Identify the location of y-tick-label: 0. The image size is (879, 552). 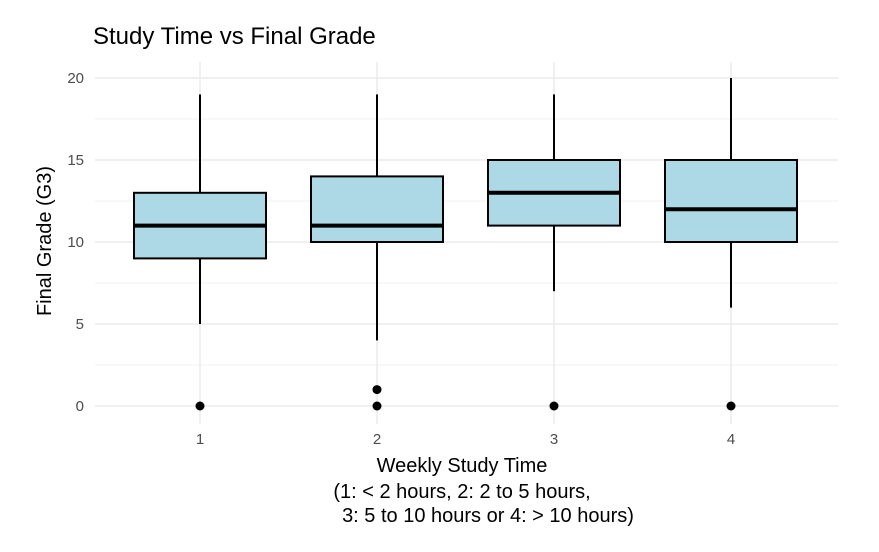
(80, 406).